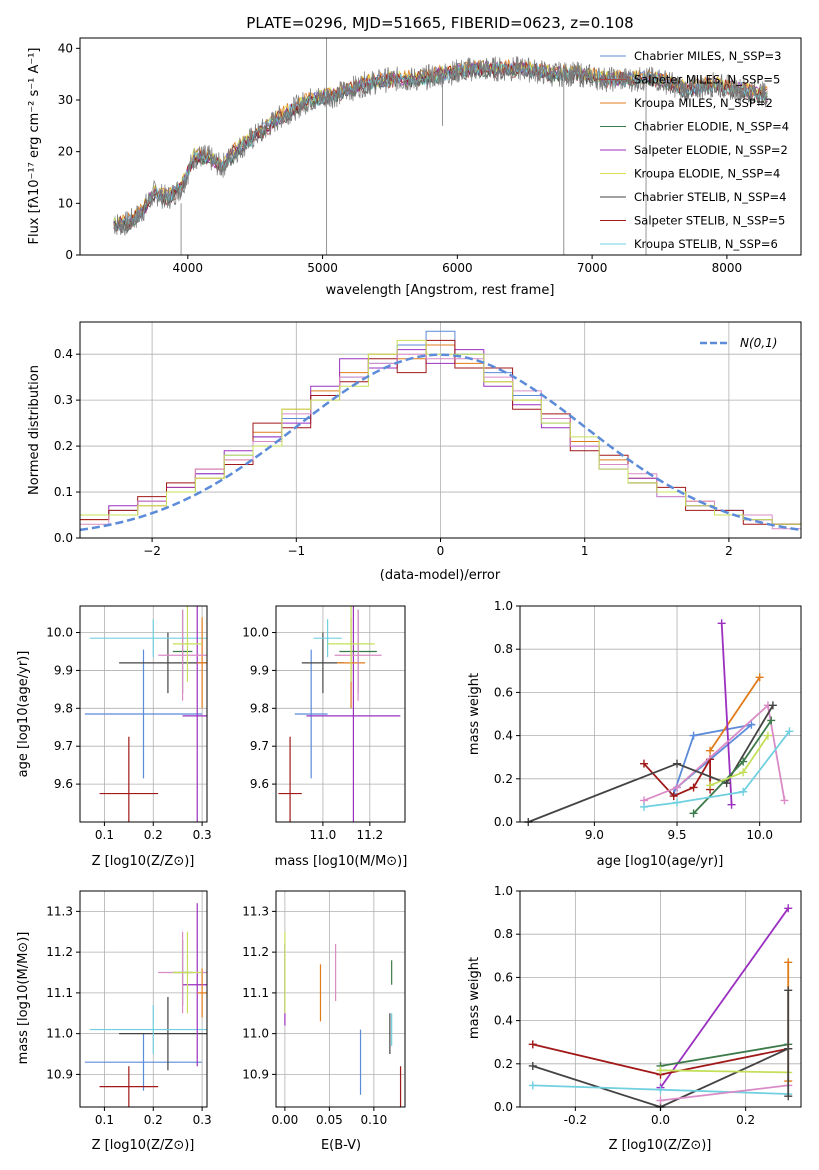 This screenshot has width=819, height=1170. What do you see at coordinates (707, 80) in the screenshot?
I see `legend-label: Salpeter MILES, N_SSP=5` at bounding box center [707, 80].